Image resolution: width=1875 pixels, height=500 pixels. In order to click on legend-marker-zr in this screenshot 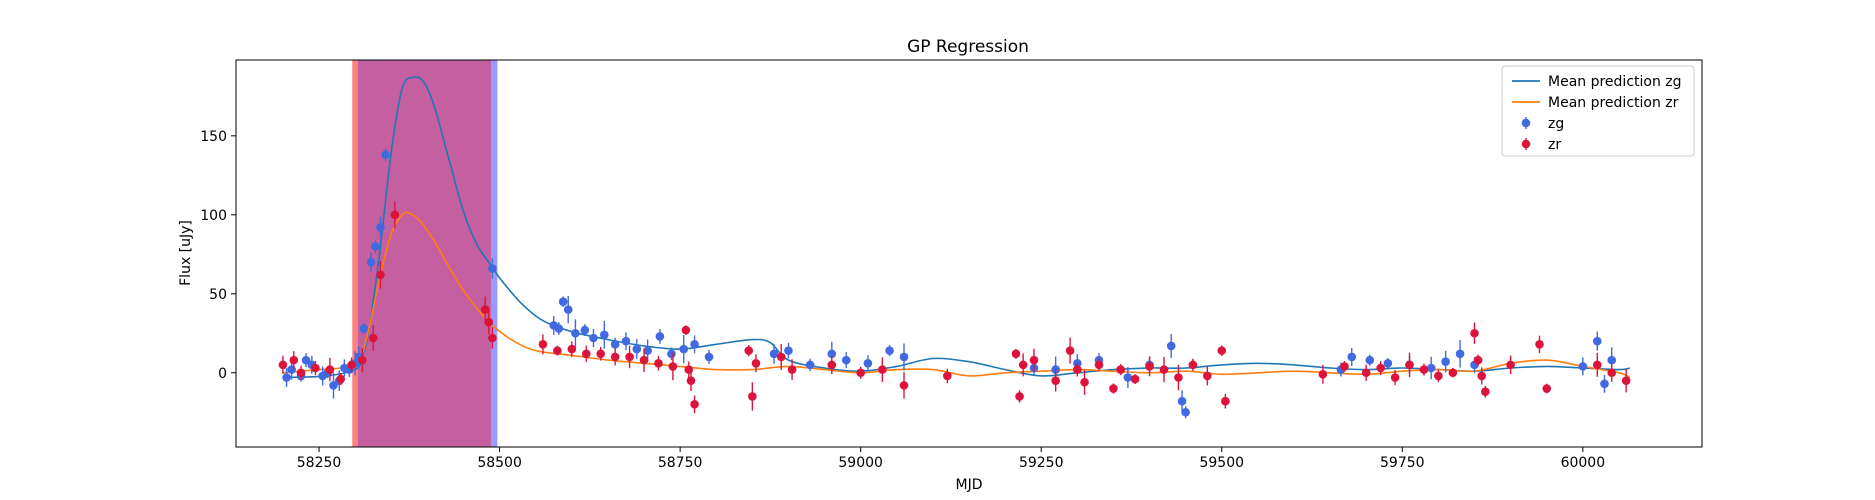, I will do `click(1526, 144)`.